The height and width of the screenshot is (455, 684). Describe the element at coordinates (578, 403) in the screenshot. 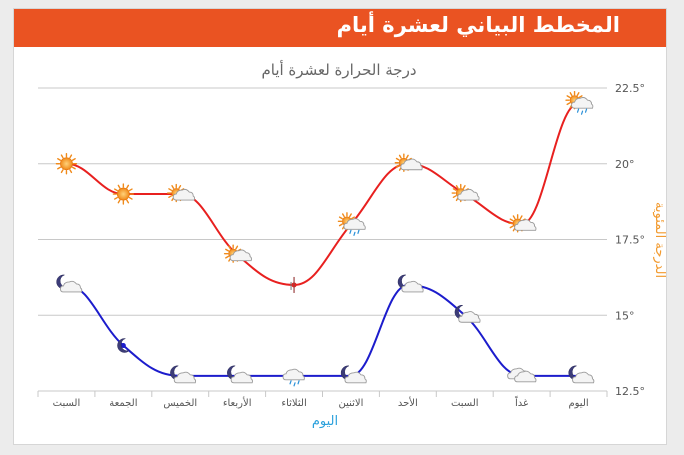

I see `x-tick-label: اليوم` at that location.